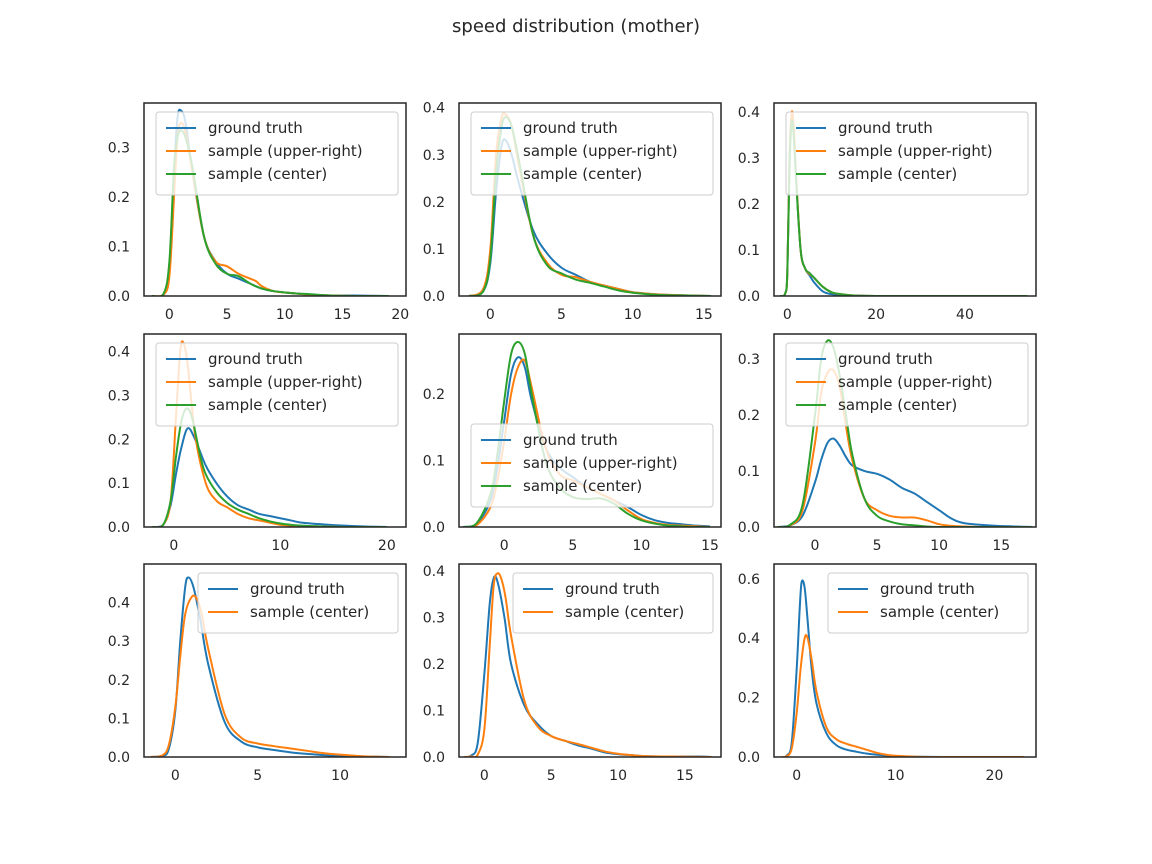 This screenshot has width=1152, height=864. What do you see at coordinates (749, 580) in the screenshot?
I see `y-tick-label: 0.6` at bounding box center [749, 580].